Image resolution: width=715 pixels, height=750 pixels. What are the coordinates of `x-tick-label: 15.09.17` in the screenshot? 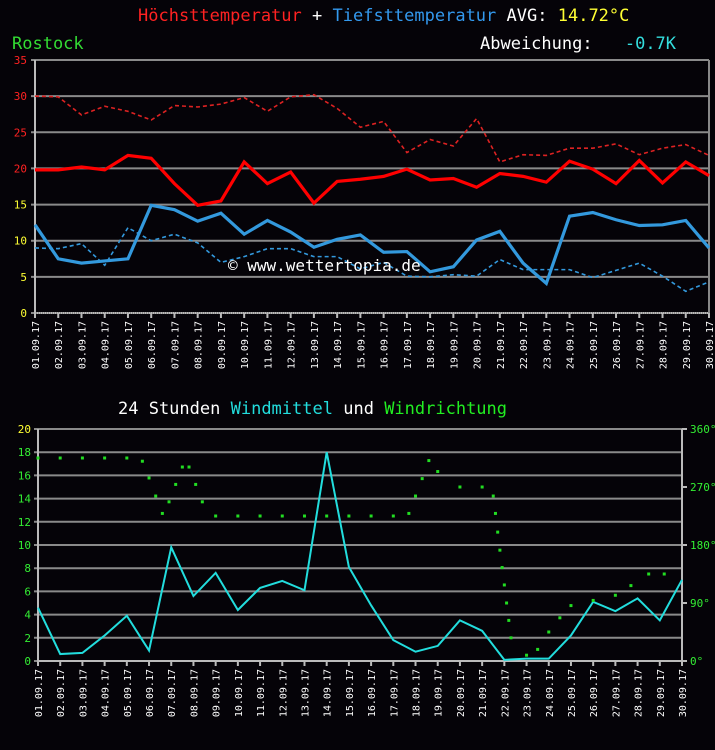 It's located at (361, 345).